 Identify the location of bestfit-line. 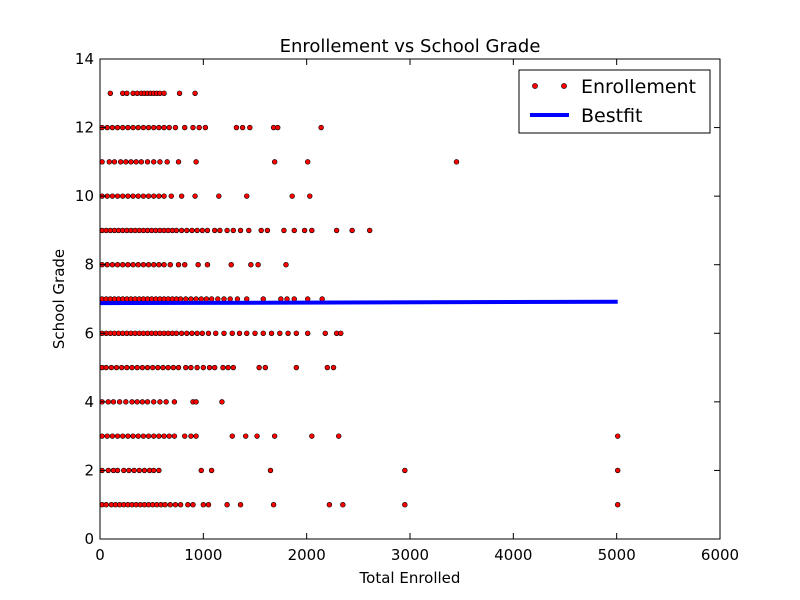
(358, 302).